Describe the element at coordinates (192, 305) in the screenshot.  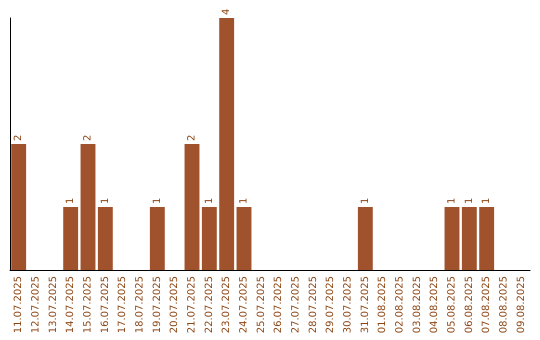
I see `x-tick-label: 21.07.2025` at that location.